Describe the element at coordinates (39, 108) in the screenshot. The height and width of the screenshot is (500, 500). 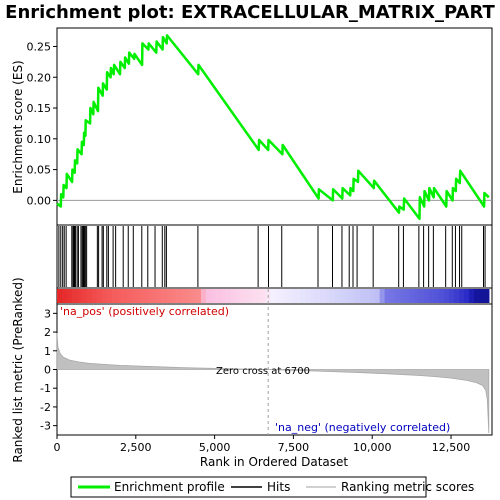
I see `es-y-tick-label: 0.15` at that location.